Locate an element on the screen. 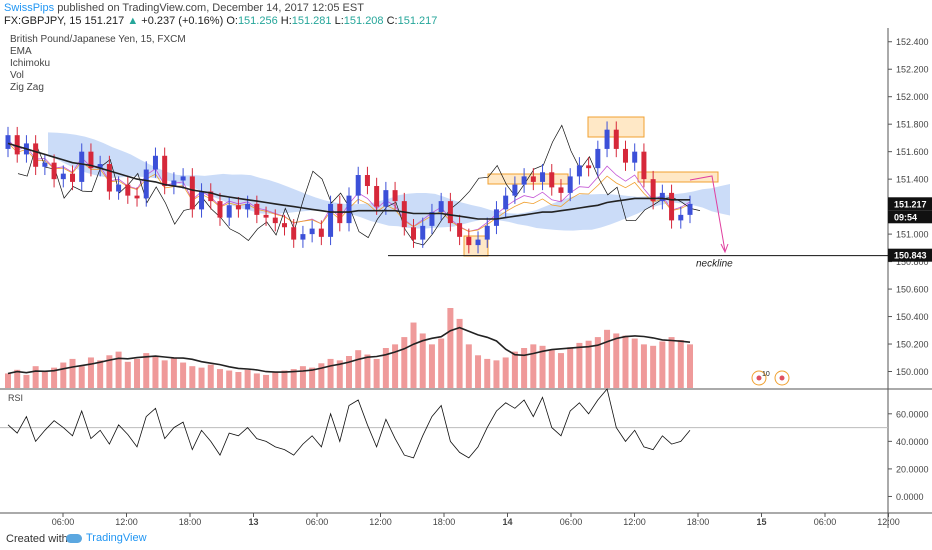  symbol-label: FX:GBPJPY, 15 is located at coordinates (43, 21).